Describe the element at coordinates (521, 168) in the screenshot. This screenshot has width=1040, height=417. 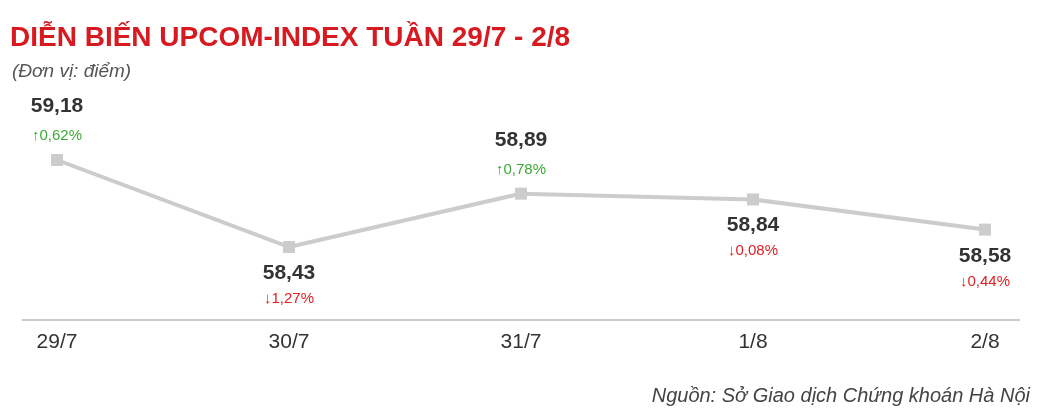
I see `annotation: ↑0,78%` at that location.